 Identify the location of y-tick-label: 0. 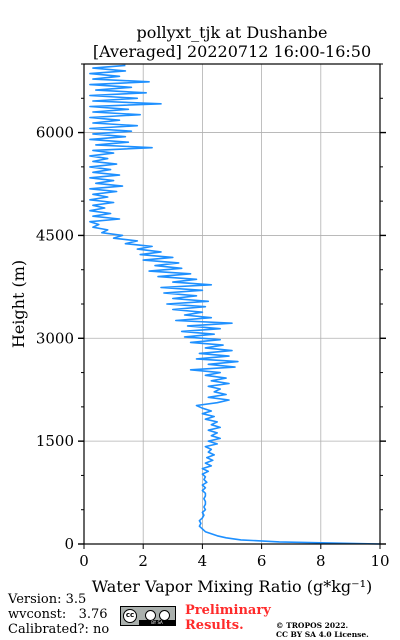
(69, 544).